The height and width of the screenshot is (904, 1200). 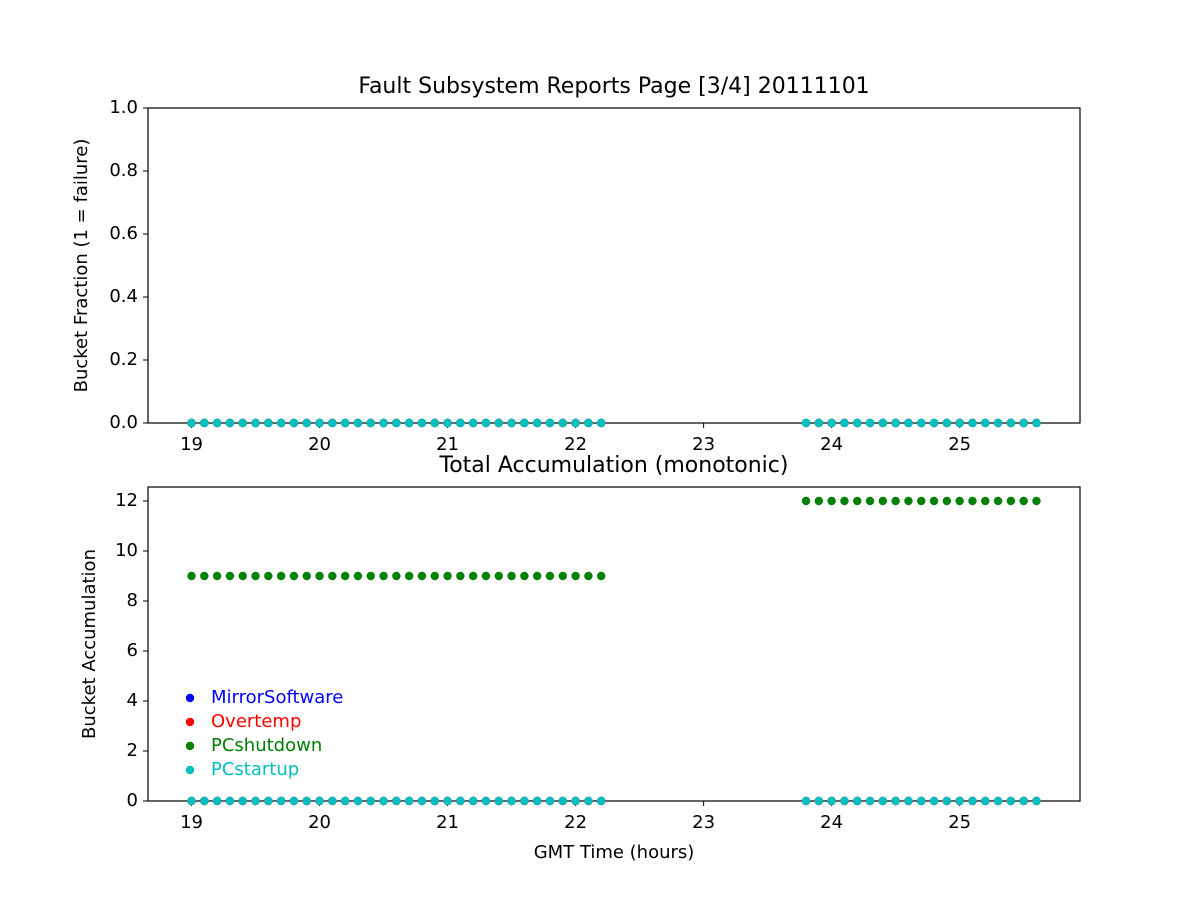 I want to click on y-tick-label: 0.0, so click(x=123, y=422).